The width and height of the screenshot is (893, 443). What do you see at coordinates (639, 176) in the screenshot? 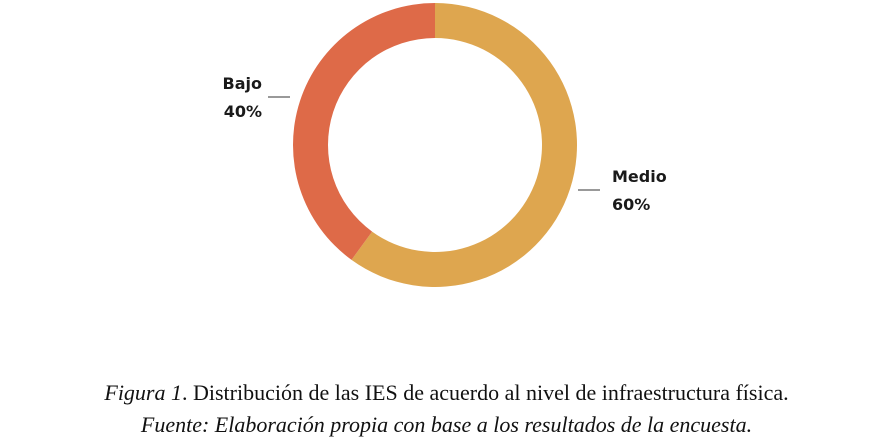
I see `slice-label-medio: Medio` at bounding box center [639, 176].